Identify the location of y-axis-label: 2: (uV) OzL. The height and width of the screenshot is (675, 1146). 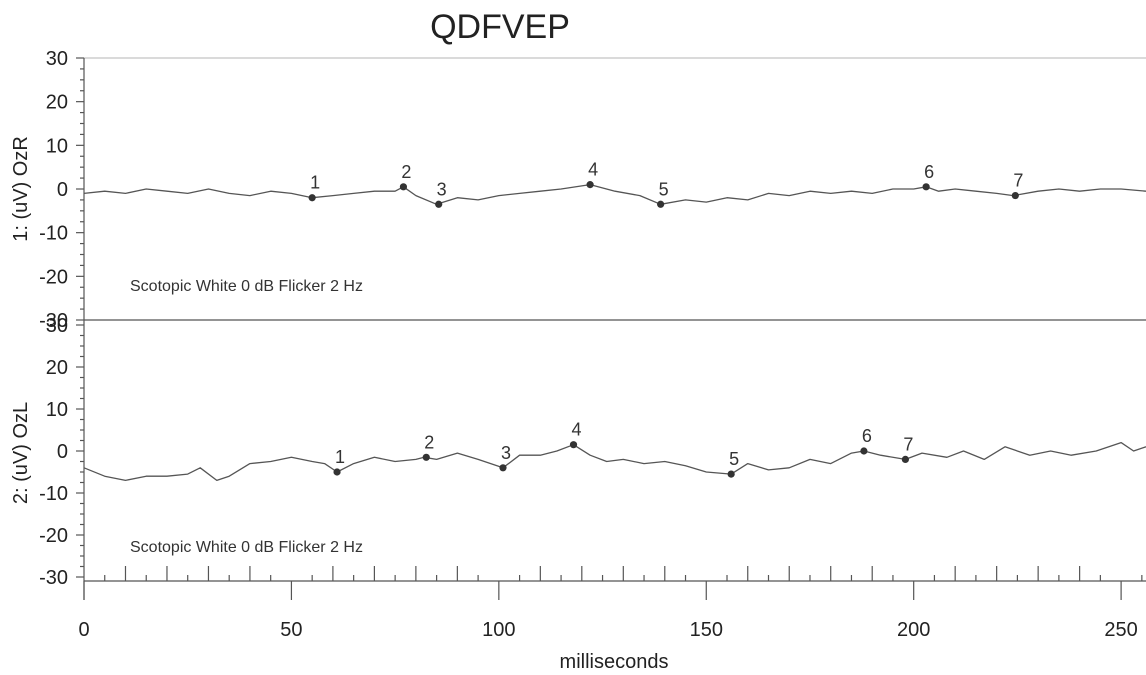
(21, 453).